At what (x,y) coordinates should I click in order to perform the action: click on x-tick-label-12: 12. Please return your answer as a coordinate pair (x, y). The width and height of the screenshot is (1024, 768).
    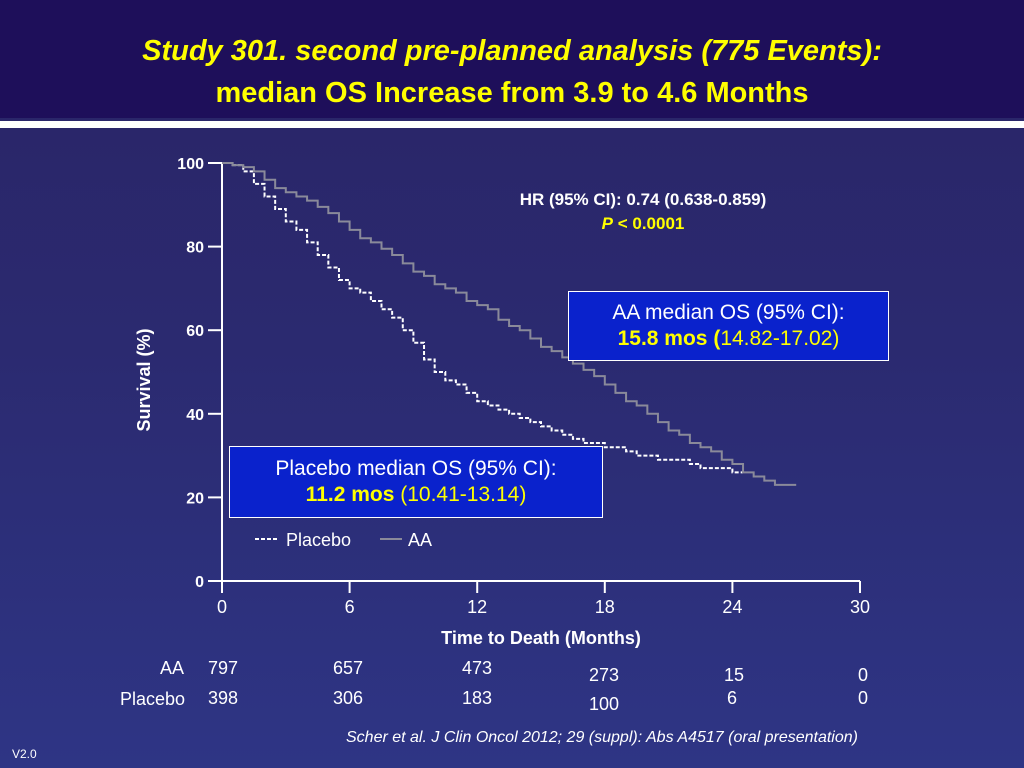
    Looking at the image, I should click on (477, 607).